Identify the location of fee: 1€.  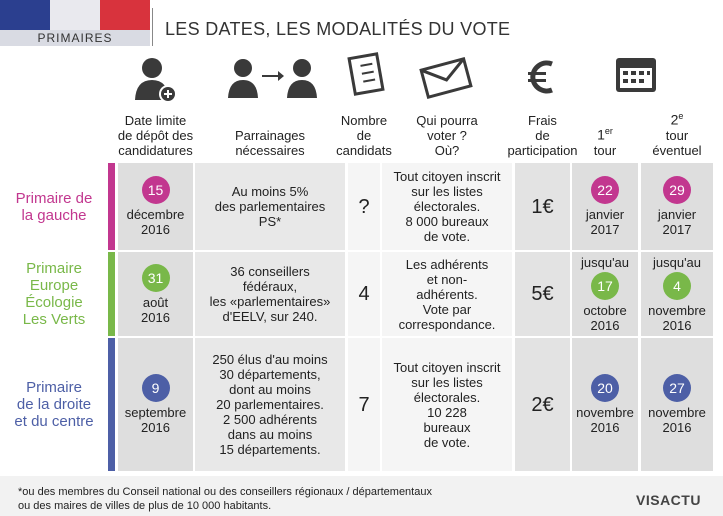
(542, 206).